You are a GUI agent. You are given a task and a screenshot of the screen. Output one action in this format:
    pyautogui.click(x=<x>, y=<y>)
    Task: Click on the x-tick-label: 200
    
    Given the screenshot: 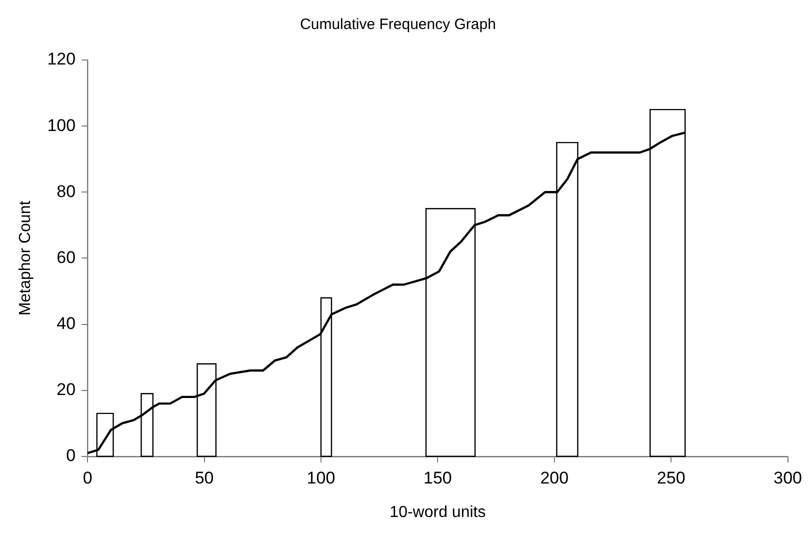 What is the action you would take?
    pyautogui.click(x=554, y=478)
    